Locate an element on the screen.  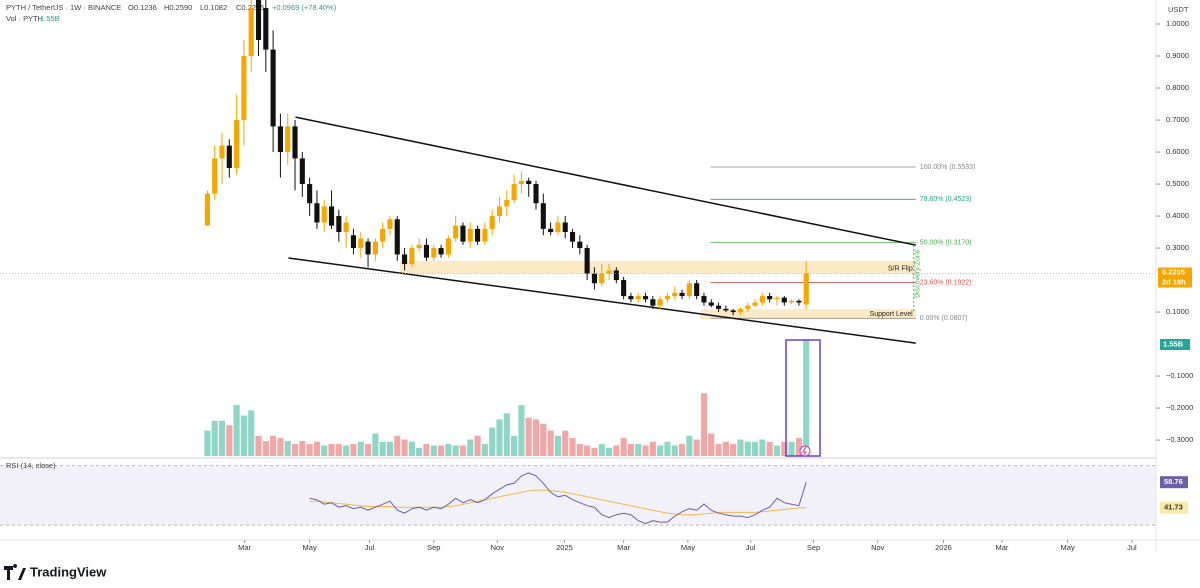
fib-label: 78.60% (0.4523) is located at coordinates (946, 199).